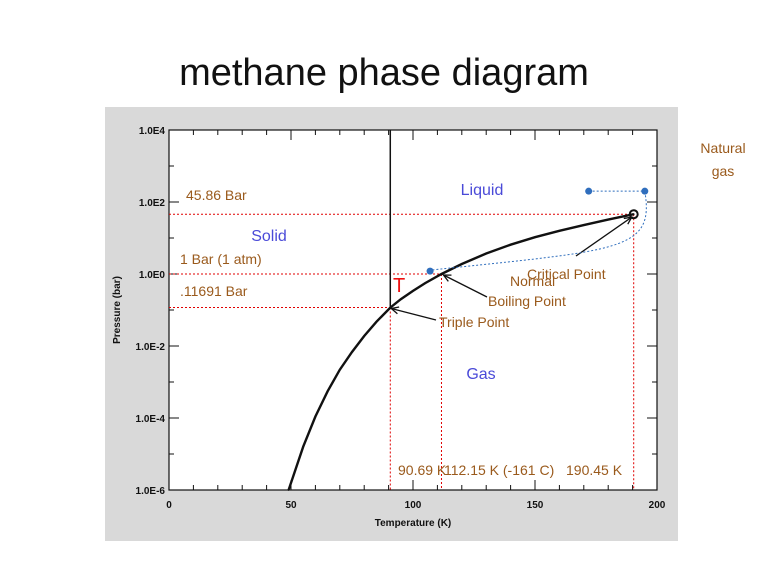  What do you see at coordinates (474, 322) in the screenshot?
I see `triple-point-label: Triple Point` at bounding box center [474, 322].